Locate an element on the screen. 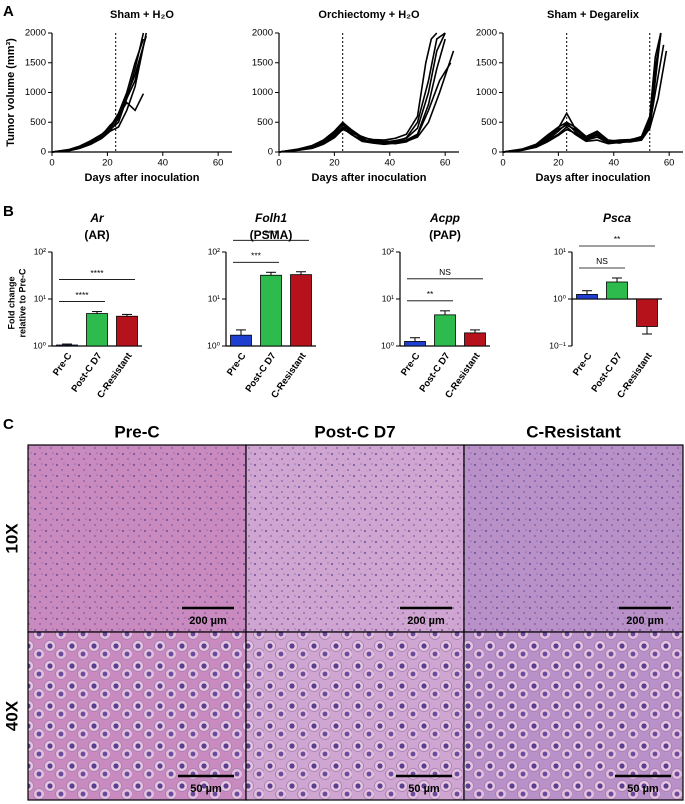 The image size is (685, 804). panel-label: C is located at coordinates (8, 424).